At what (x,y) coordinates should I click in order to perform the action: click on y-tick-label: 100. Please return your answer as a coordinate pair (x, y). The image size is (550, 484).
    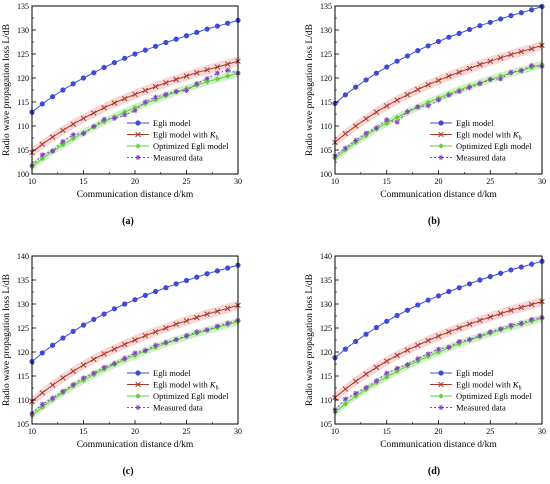
    Looking at the image, I should click on (326, 174).